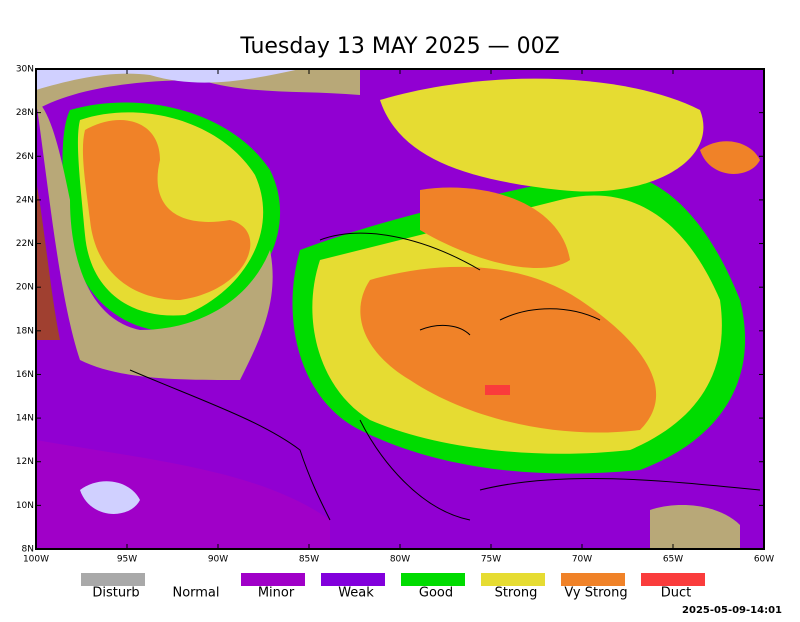 Image resolution: width=800 pixels, height=622 pixels. Describe the element at coordinates (25, 419) in the screenshot. I see `lat-label: 14N` at that location.